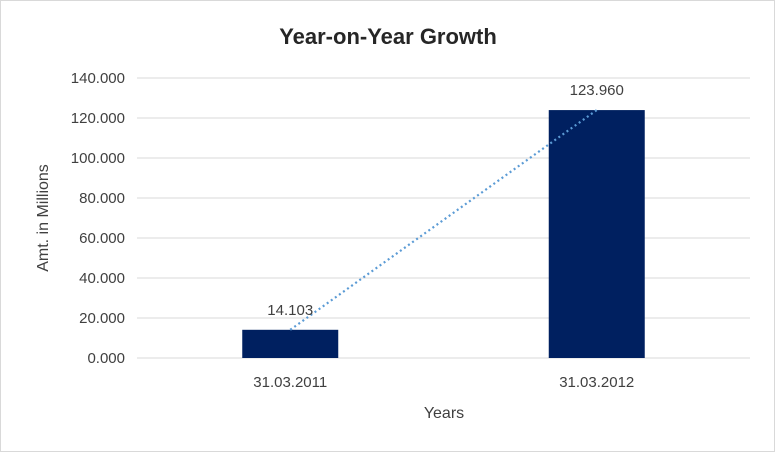 This screenshot has width=775, height=452. Describe the element at coordinates (444, 413) in the screenshot. I see `x-axis-label: Years` at that location.